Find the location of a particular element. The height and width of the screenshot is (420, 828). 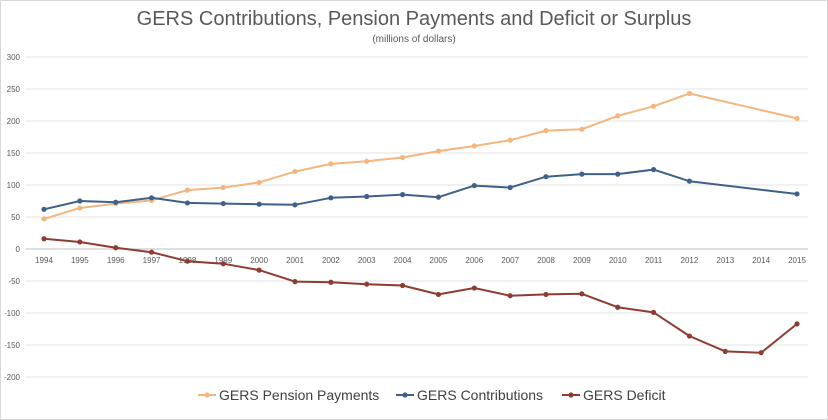

y-tick-label: 150 is located at coordinates (14, 153).